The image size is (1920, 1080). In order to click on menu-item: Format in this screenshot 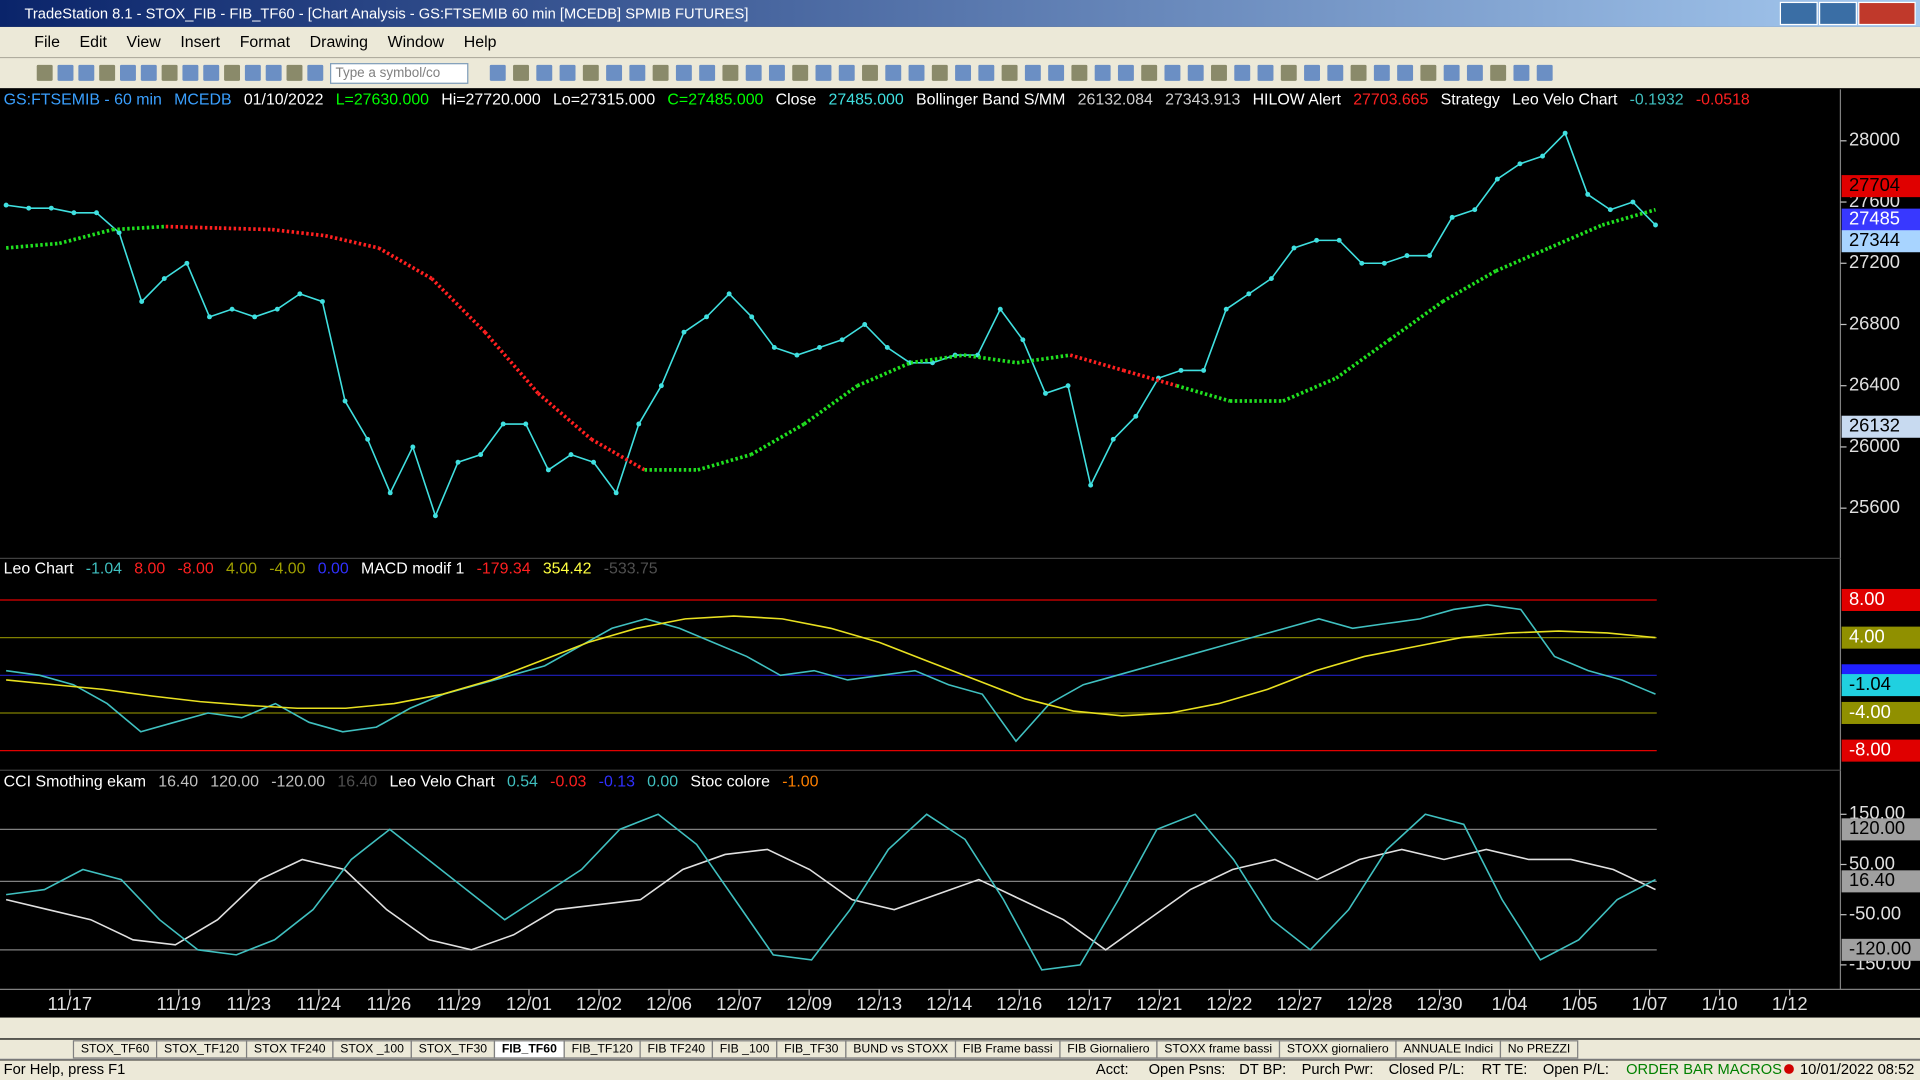, I will do `click(265, 42)`.